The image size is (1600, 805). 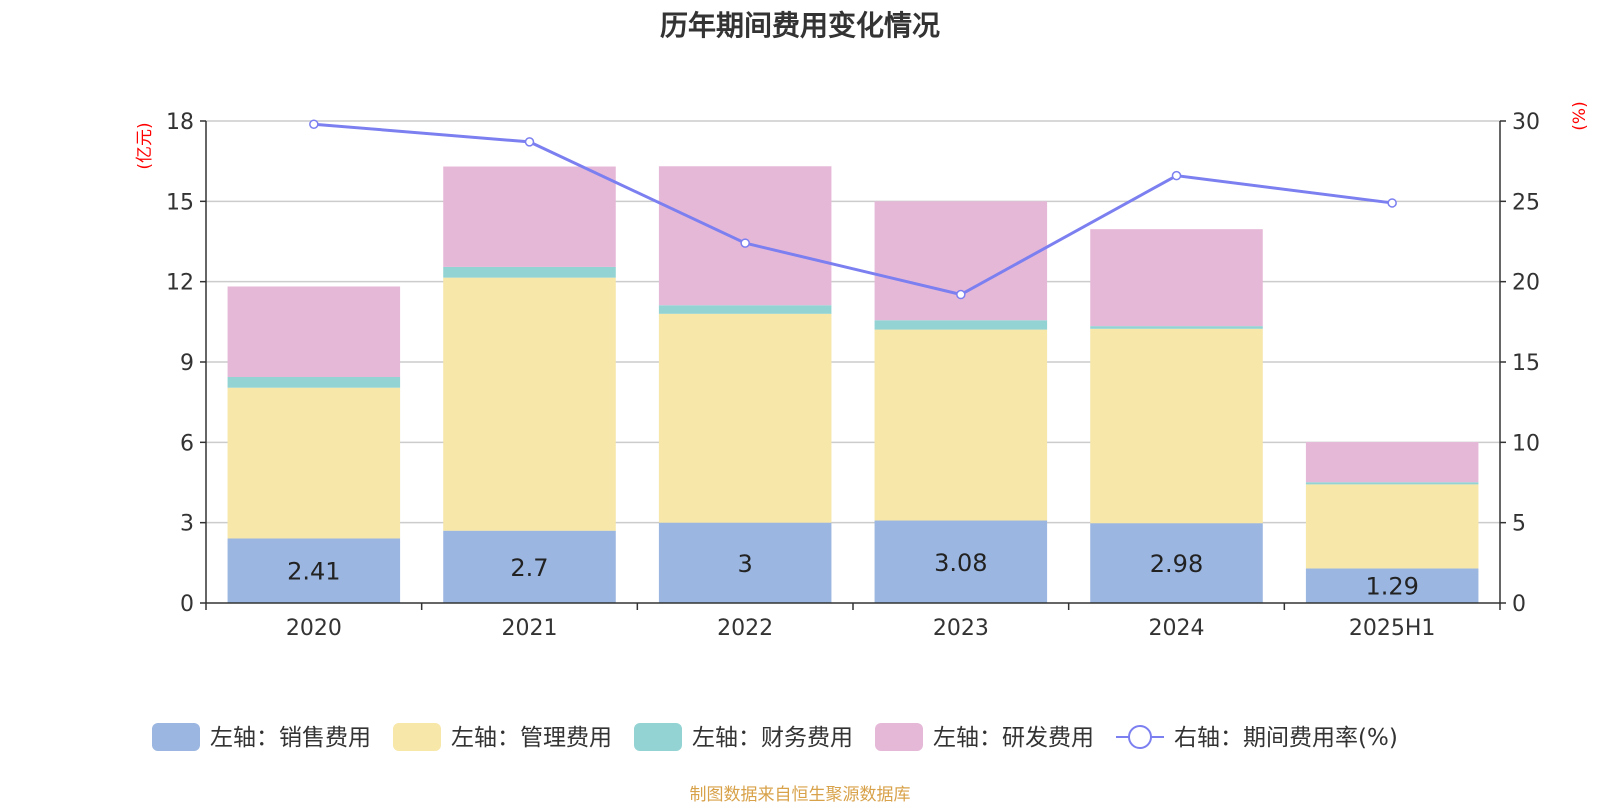 I want to click on bar-data-label: 2.41, so click(x=313, y=572).